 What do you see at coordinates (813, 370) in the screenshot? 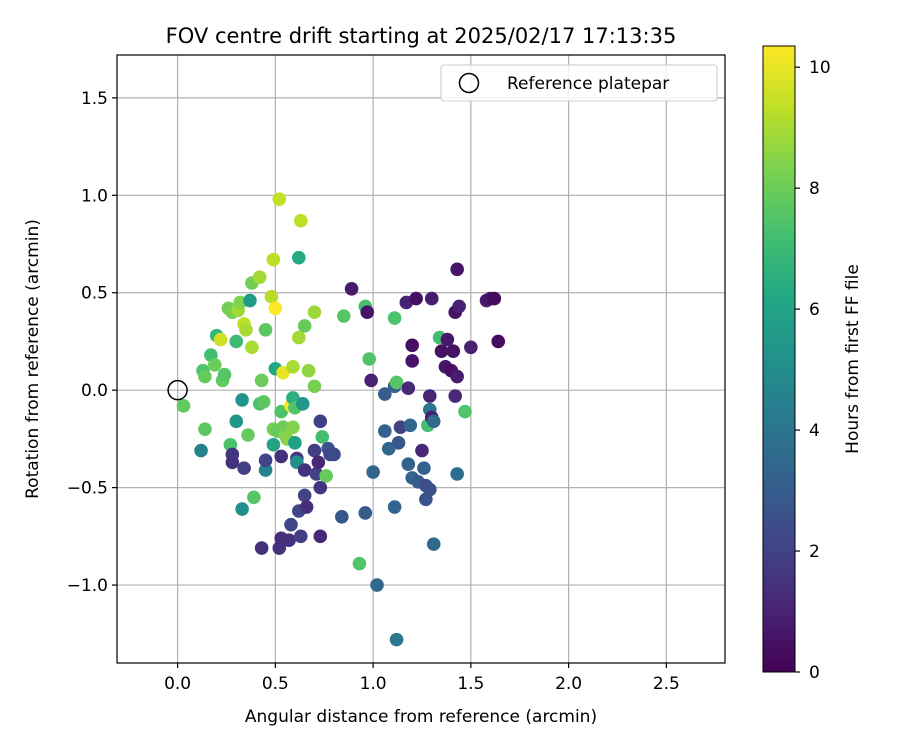
I see `colorbar-ticks: 0 2 4 6 8 10` at bounding box center [813, 370].